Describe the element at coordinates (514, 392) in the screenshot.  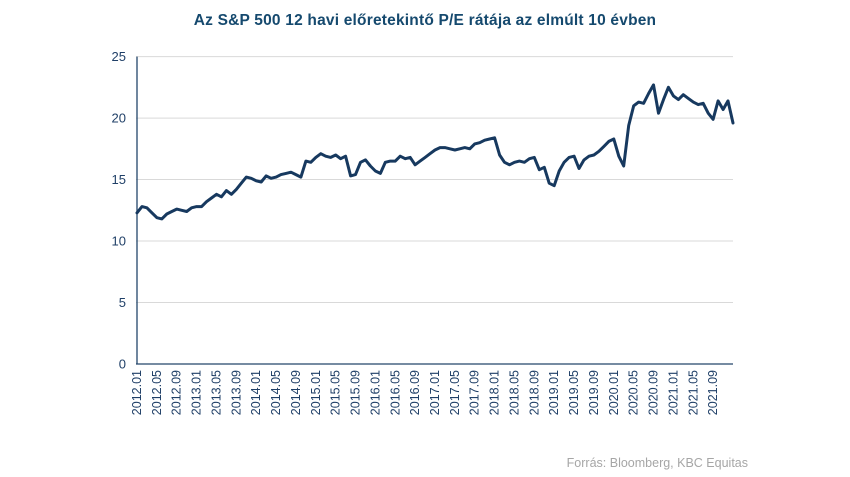
I see `x-tick-label: 2018.05` at that location.